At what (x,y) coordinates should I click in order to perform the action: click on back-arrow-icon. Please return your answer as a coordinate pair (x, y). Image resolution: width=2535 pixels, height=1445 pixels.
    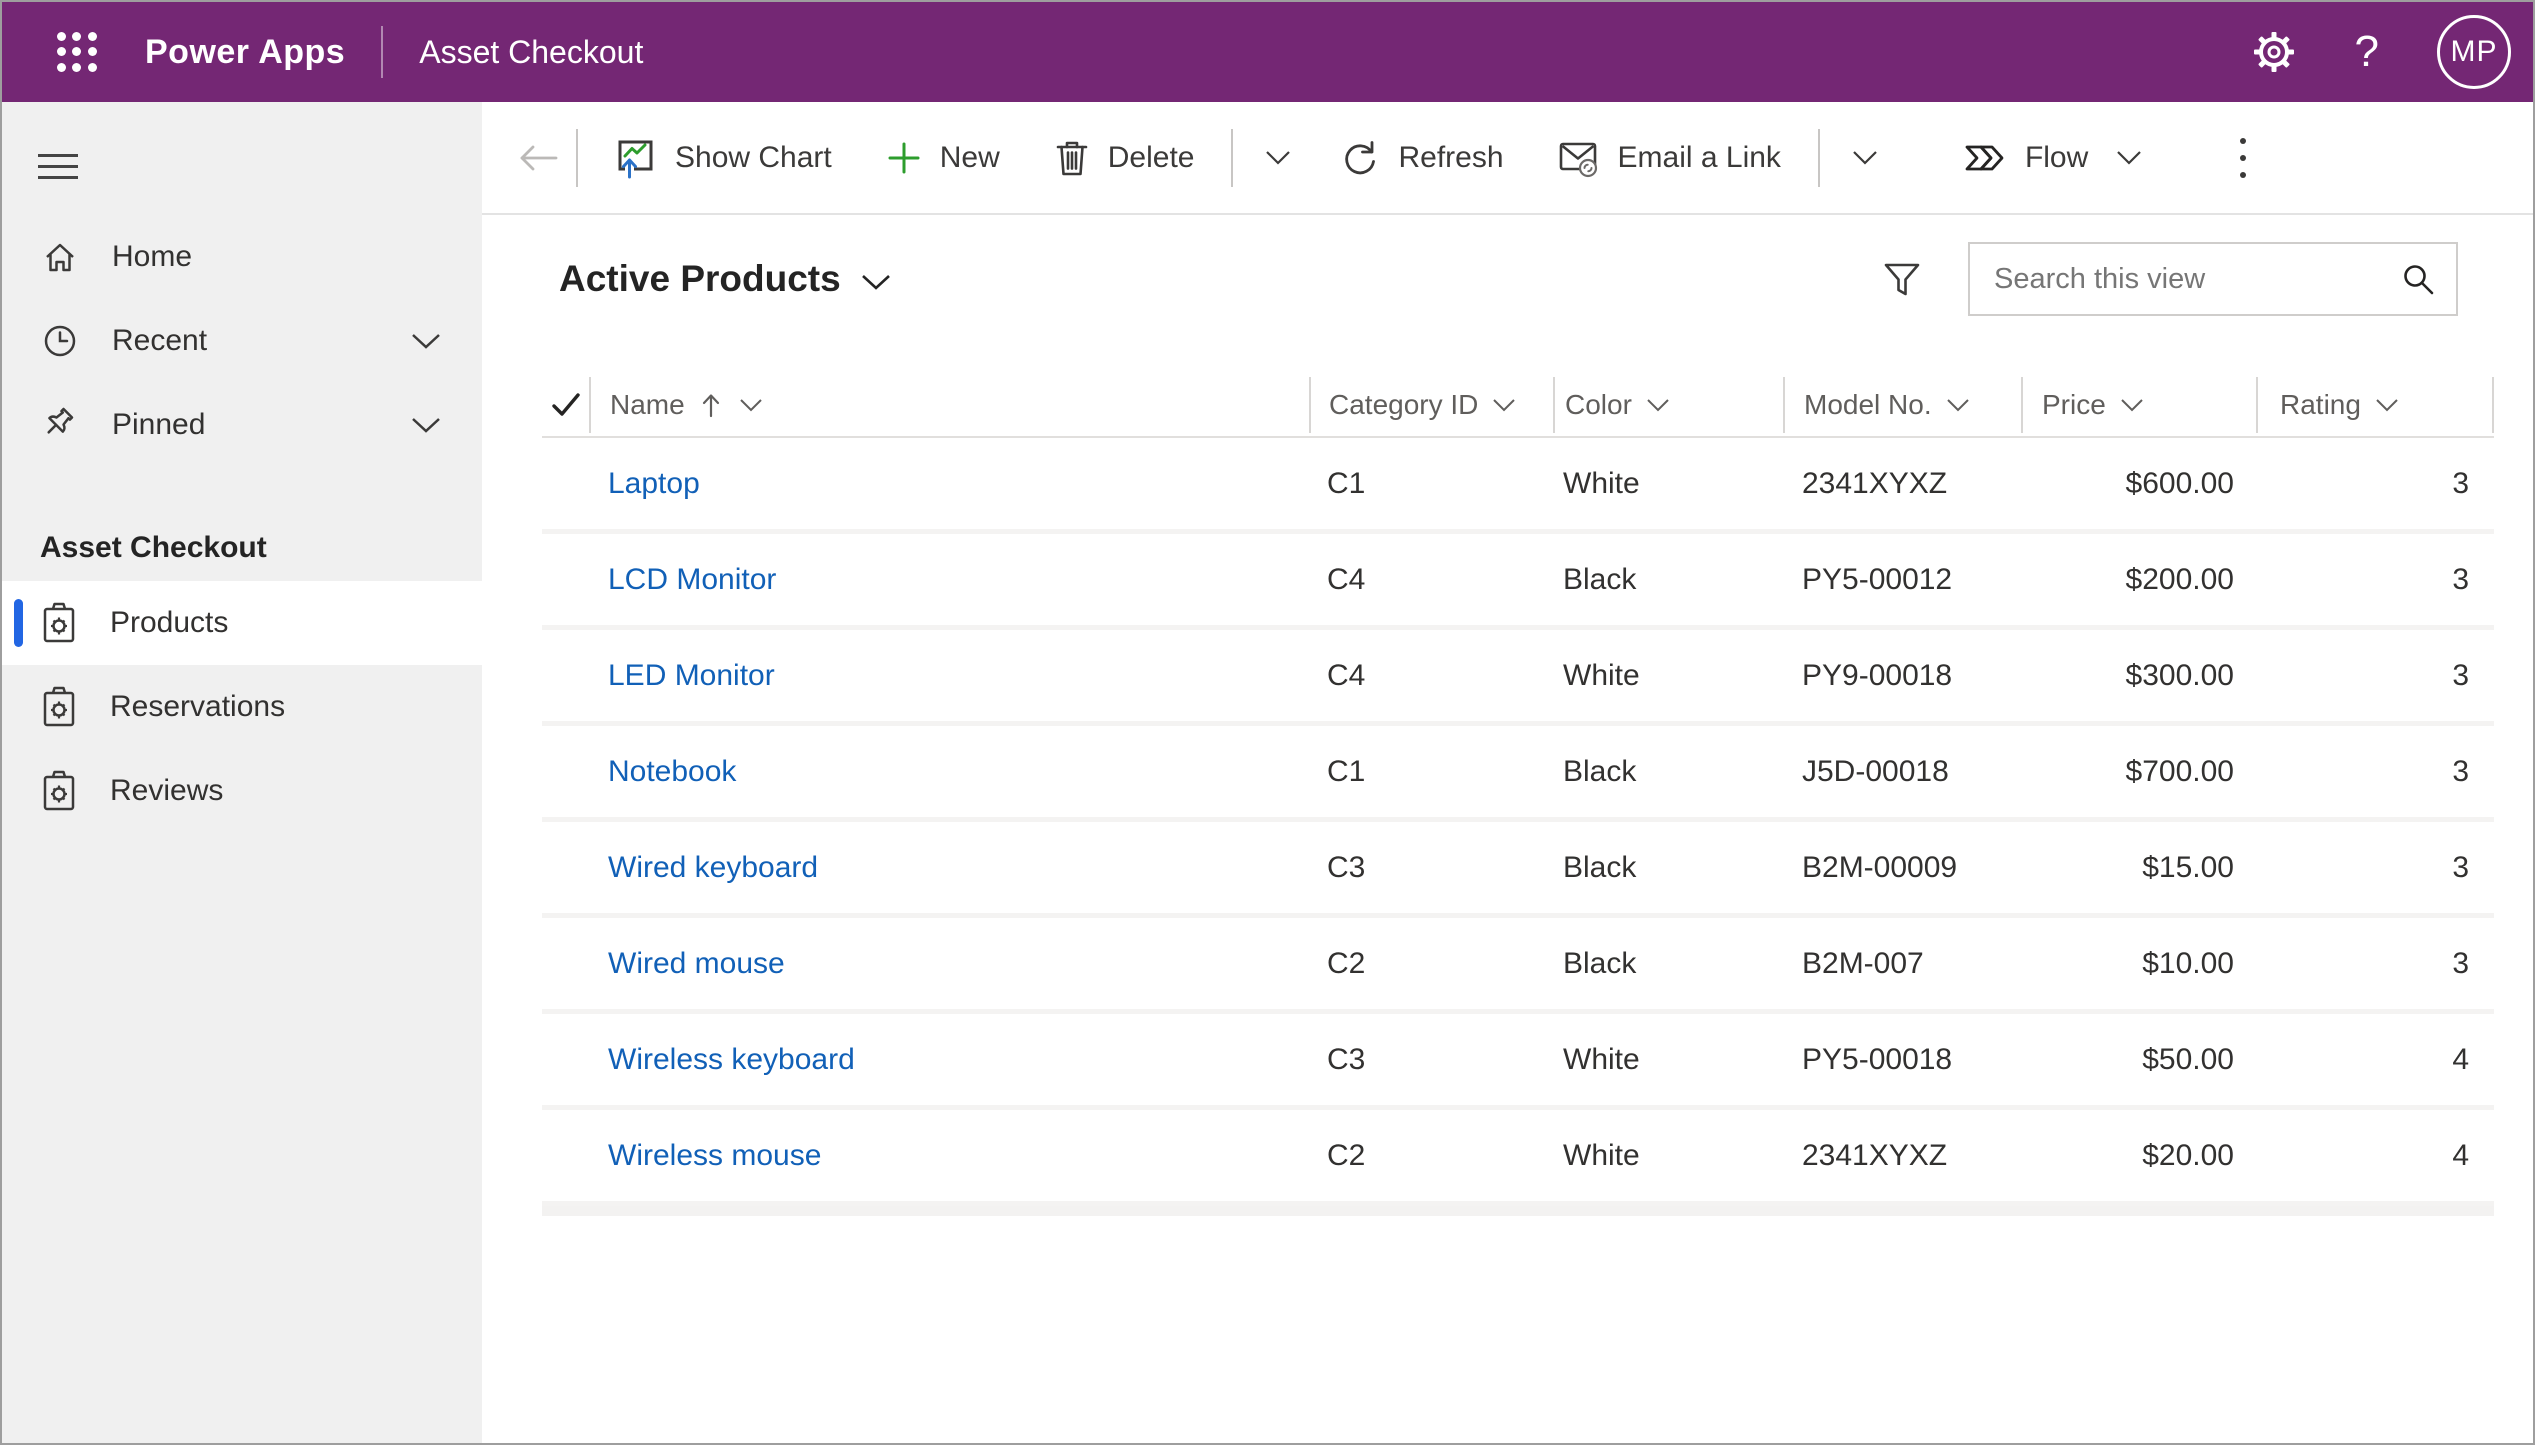
    Looking at the image, I should click on (538, 158).